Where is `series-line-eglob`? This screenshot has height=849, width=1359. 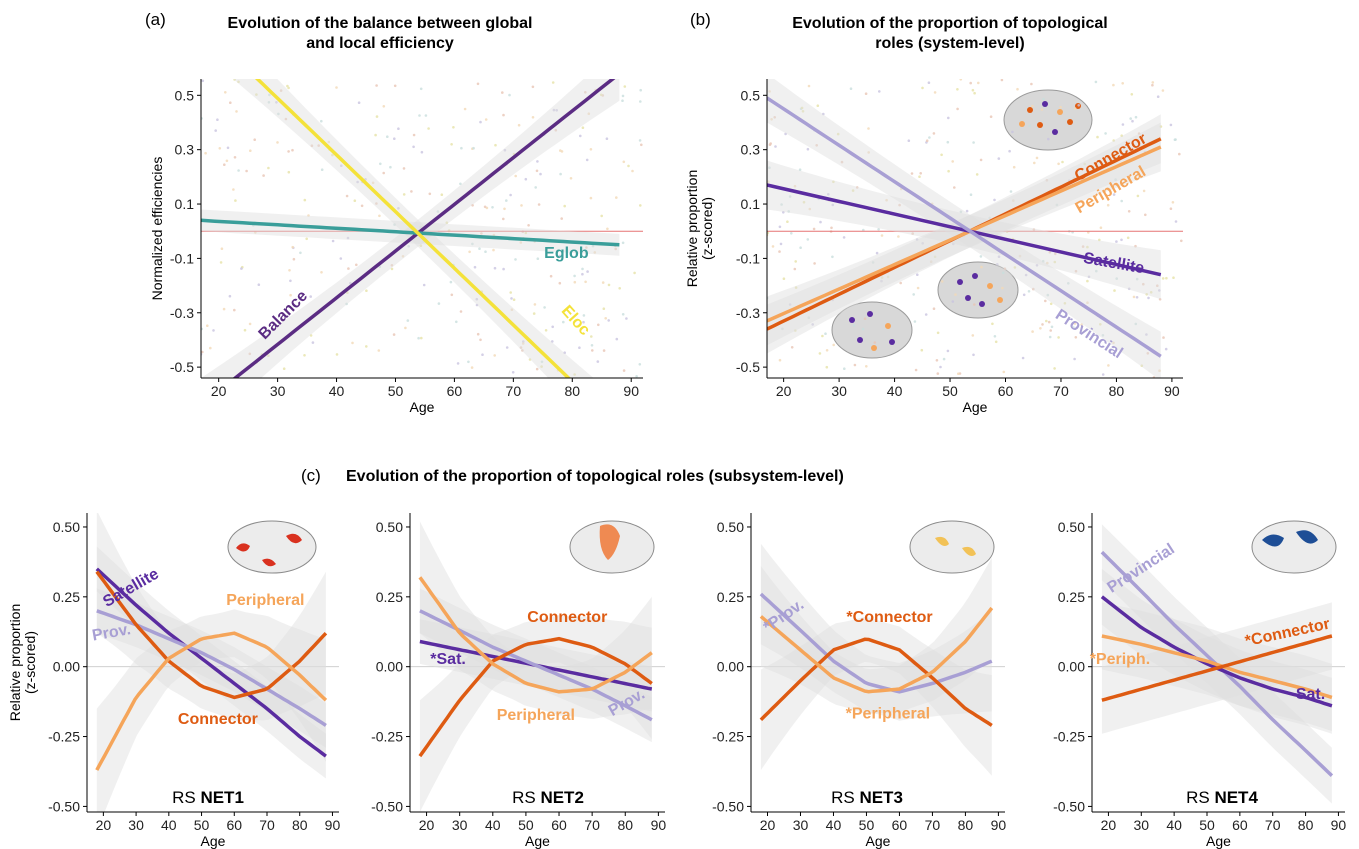 series-line-eglob is located at coordinates (410, 232).